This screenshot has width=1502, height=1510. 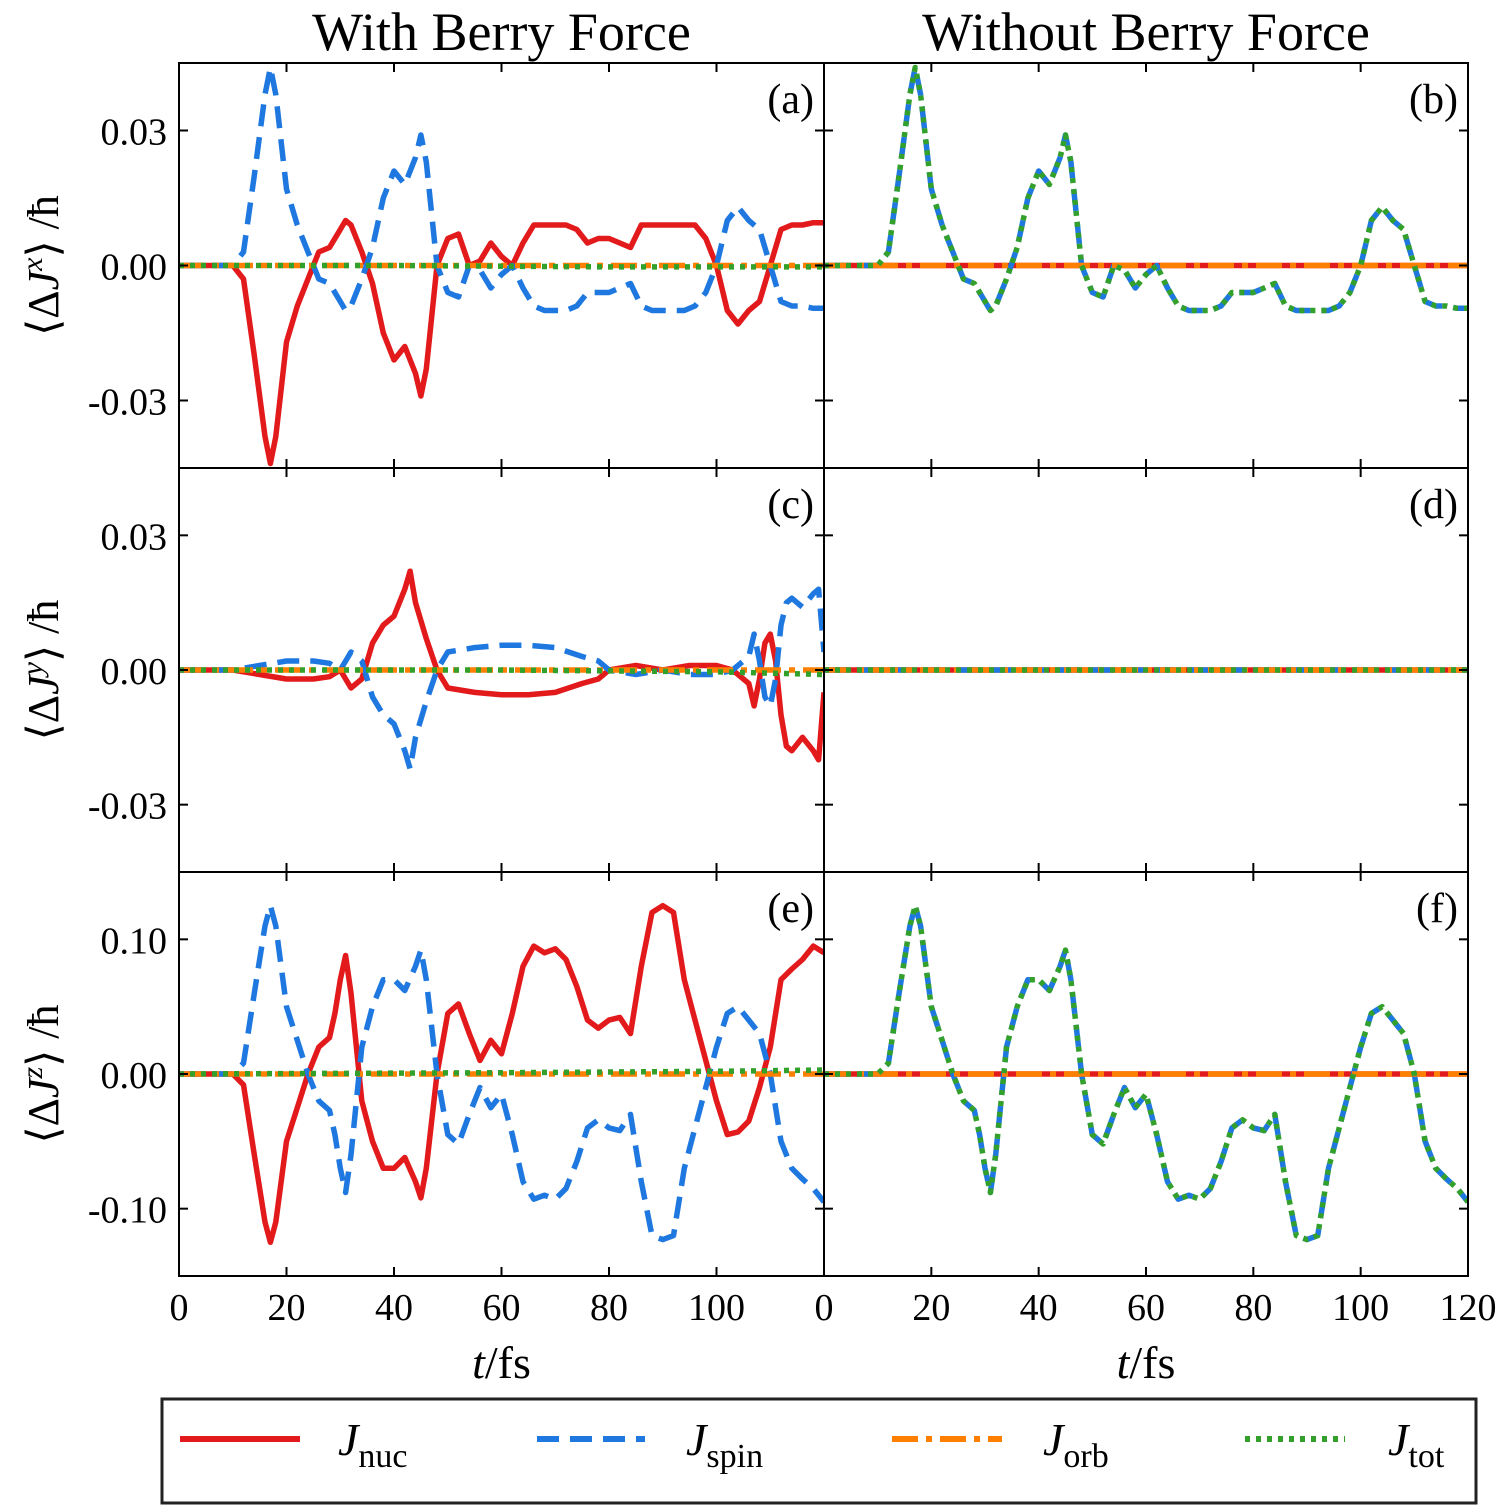 I want to click on panel-letter: (c), so click(x=790, y=505).